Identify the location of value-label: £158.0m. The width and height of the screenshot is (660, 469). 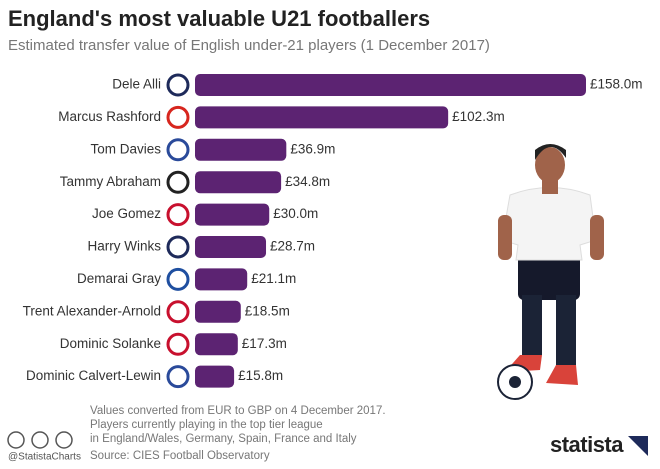
(616, 84).